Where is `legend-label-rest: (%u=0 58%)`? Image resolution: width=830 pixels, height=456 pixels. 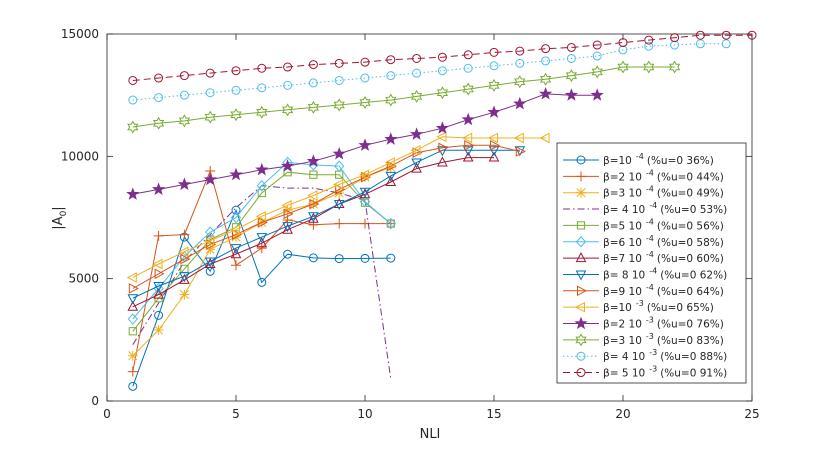
legend-label-rest: (%u=0 58%) is located at coordinates (690, 243).